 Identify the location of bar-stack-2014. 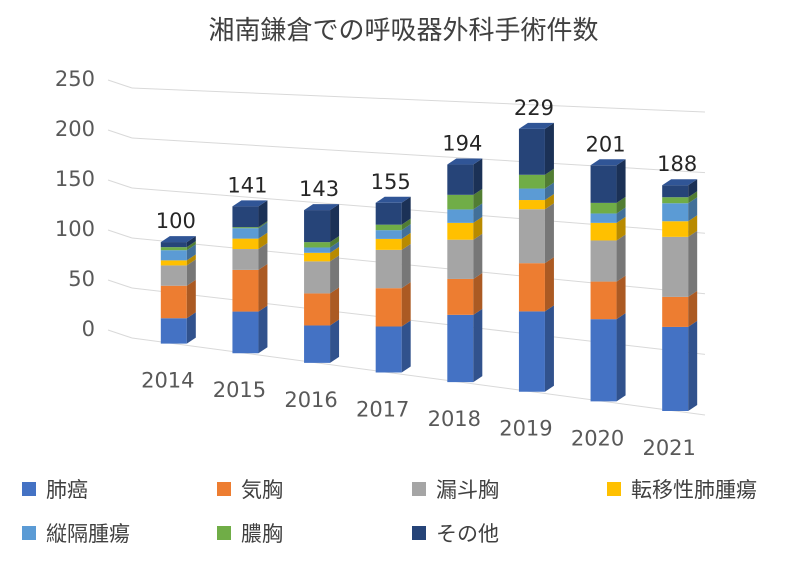
(178, 290).